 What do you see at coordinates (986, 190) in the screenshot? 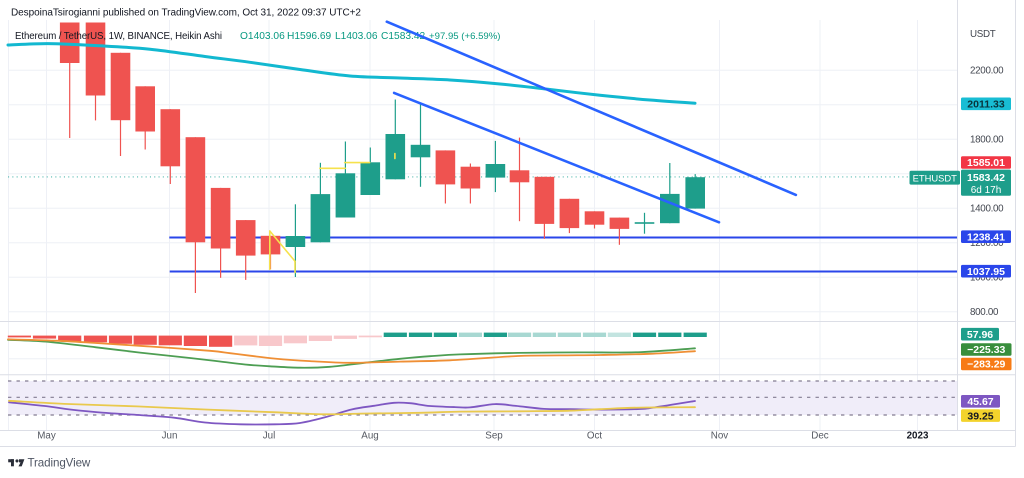
I see `svg-text: 6d 17h` at bounding box center [986, 190].